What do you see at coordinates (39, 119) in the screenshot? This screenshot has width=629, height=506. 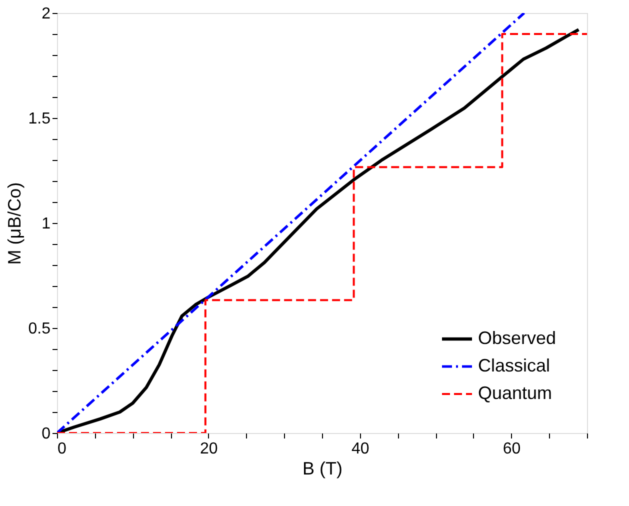 I see `y-tick-label: 1.5` at bounding box center [39, 119].